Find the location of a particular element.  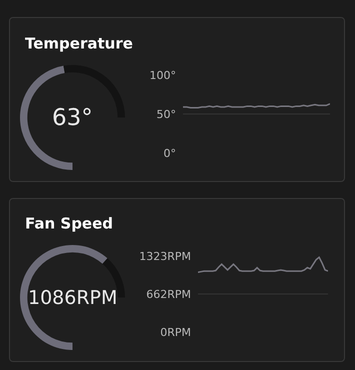

line-series is located at coordinates (263, 265).